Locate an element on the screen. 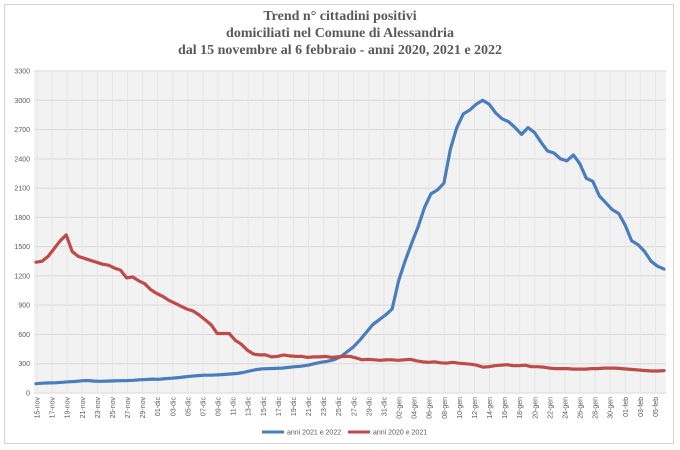 The width and height of the screenshot is (680, 450). x-tick-label: 25-dic is located at coordinates (339, 407).